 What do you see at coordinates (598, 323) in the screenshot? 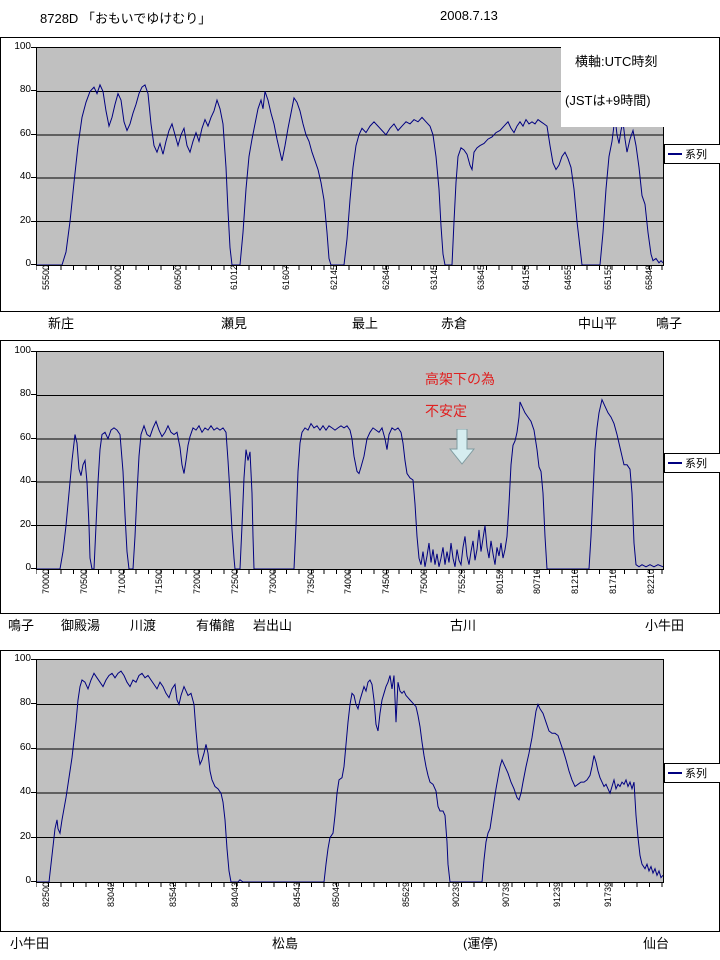
I see `station-label: 中山平` at bounding box center [598, 323].